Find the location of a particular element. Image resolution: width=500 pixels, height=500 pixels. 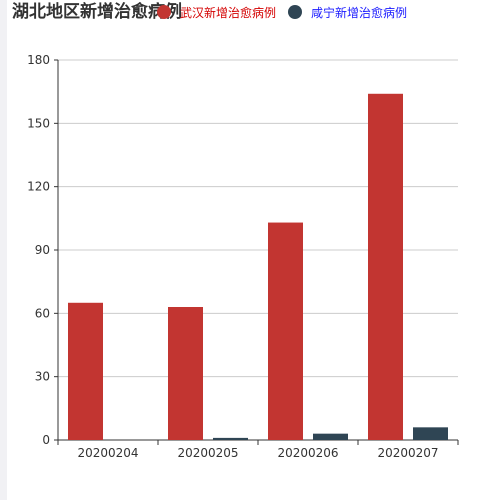

x-tick-label: 20200206 is located at coordinates (307, 453).